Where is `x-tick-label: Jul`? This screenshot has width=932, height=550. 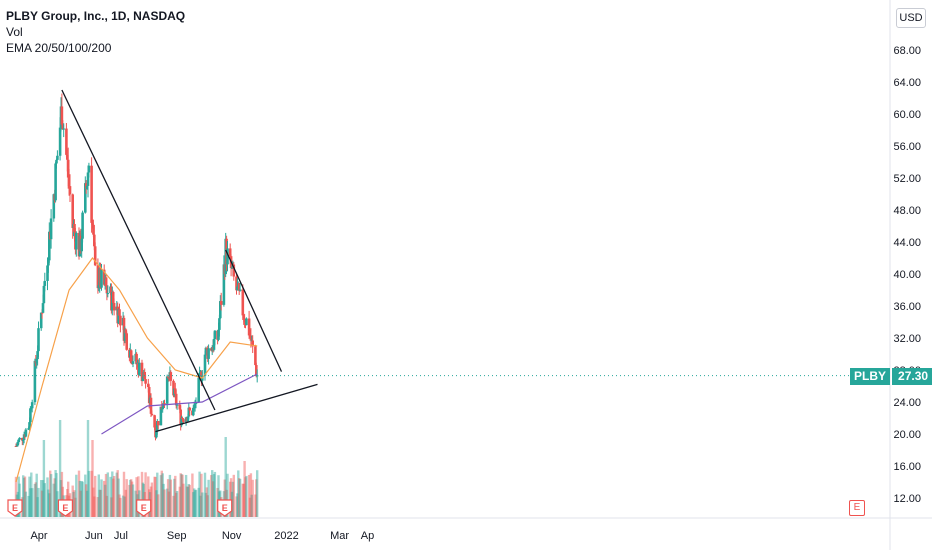
x-tick-label: Jul is located at coordinates (121, 536).